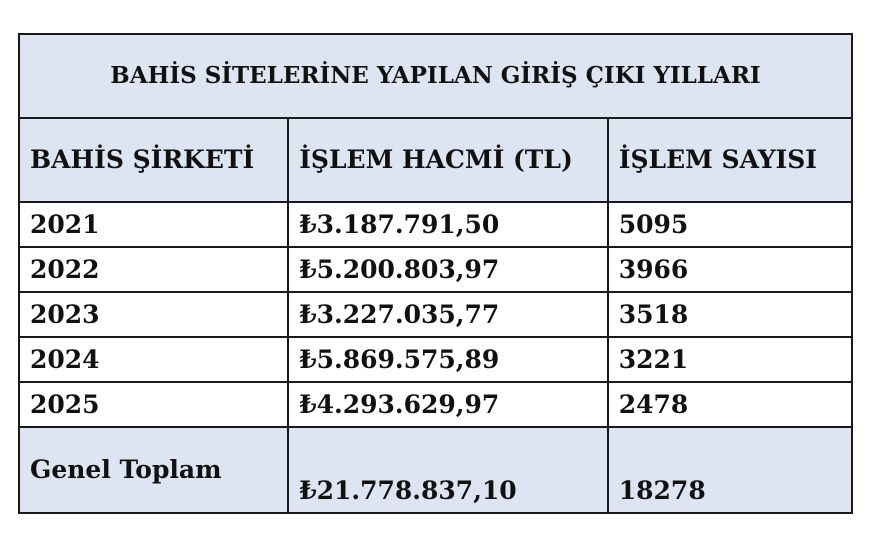 The width and height of the screenshot is (880, 547). What do you see at coordinates (730, 269) in the screenshot?
I see `cell-count: 3966` at bounding box center [730, 269].